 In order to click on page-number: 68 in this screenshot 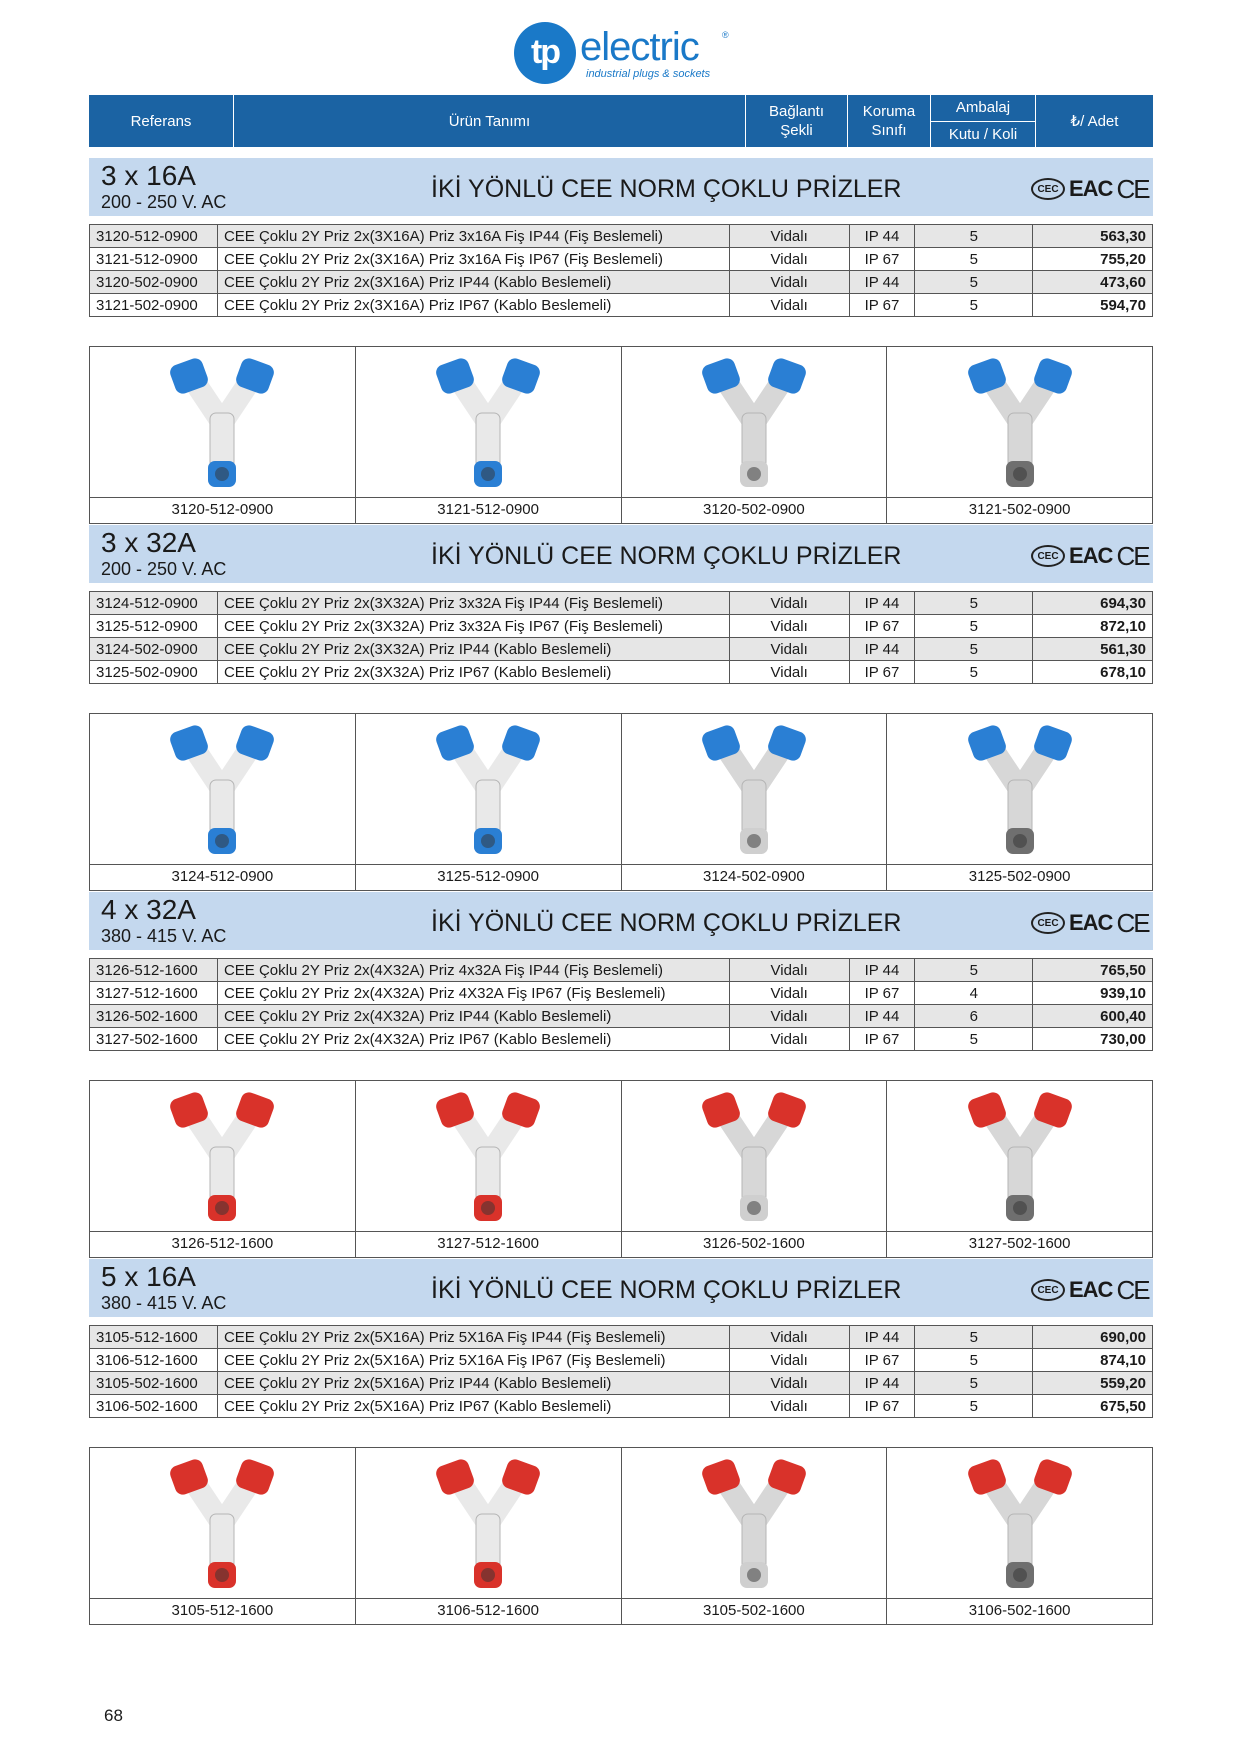, I will do `click(113, 1715)`.